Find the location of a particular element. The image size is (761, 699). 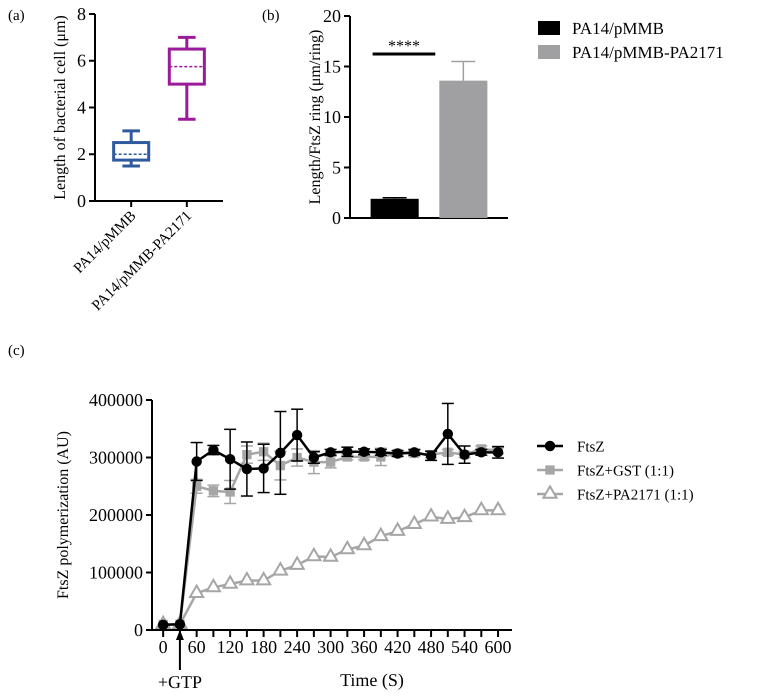

x-tick-label: 0 is located at coordinates (163, 646).